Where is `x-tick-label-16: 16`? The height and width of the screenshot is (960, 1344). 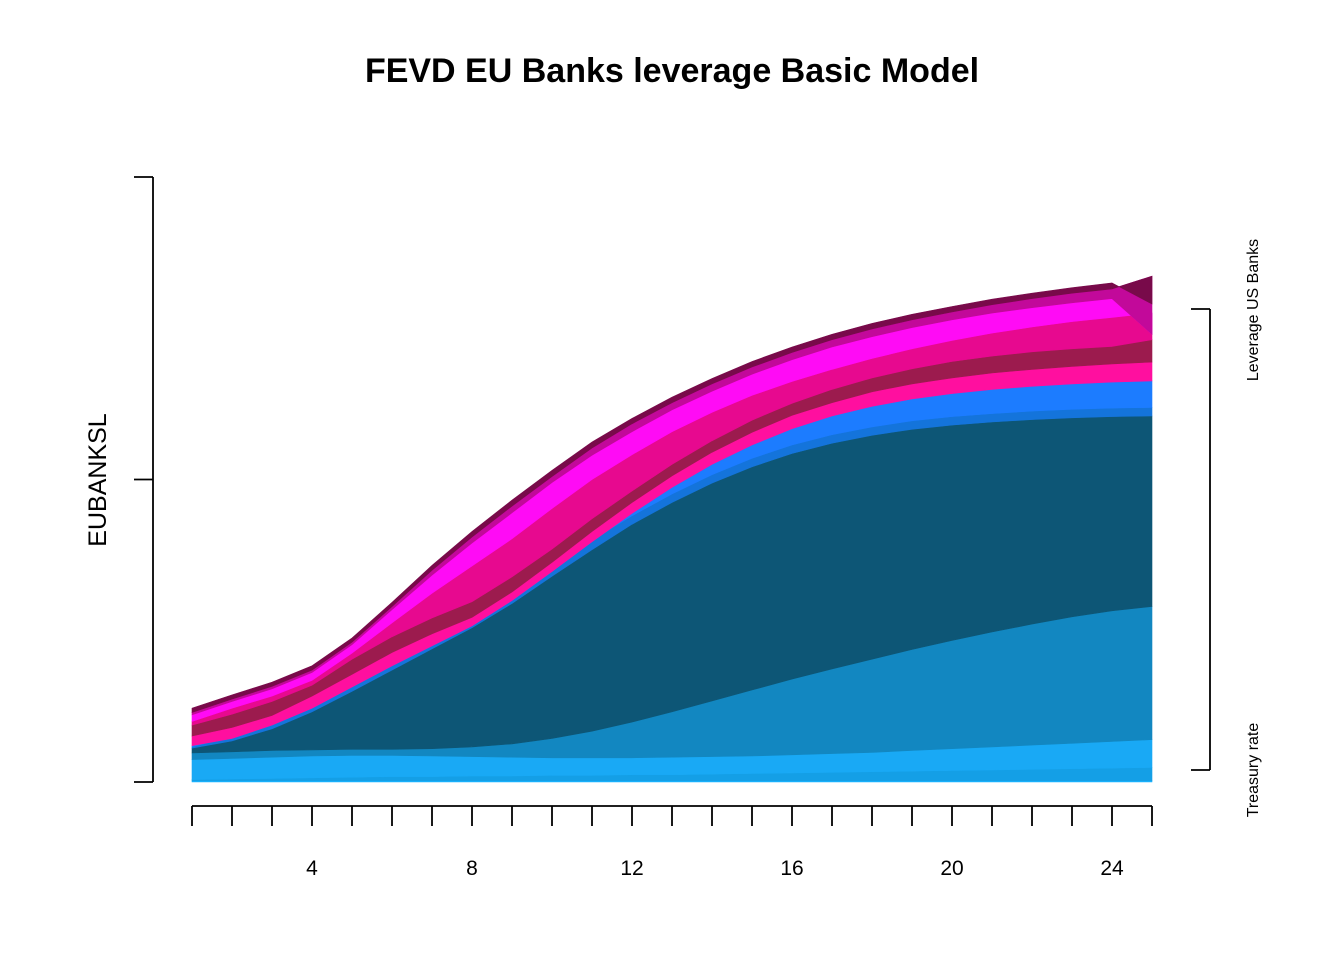 x-tick-label-16: 16 is located at coordinates (791, 868).